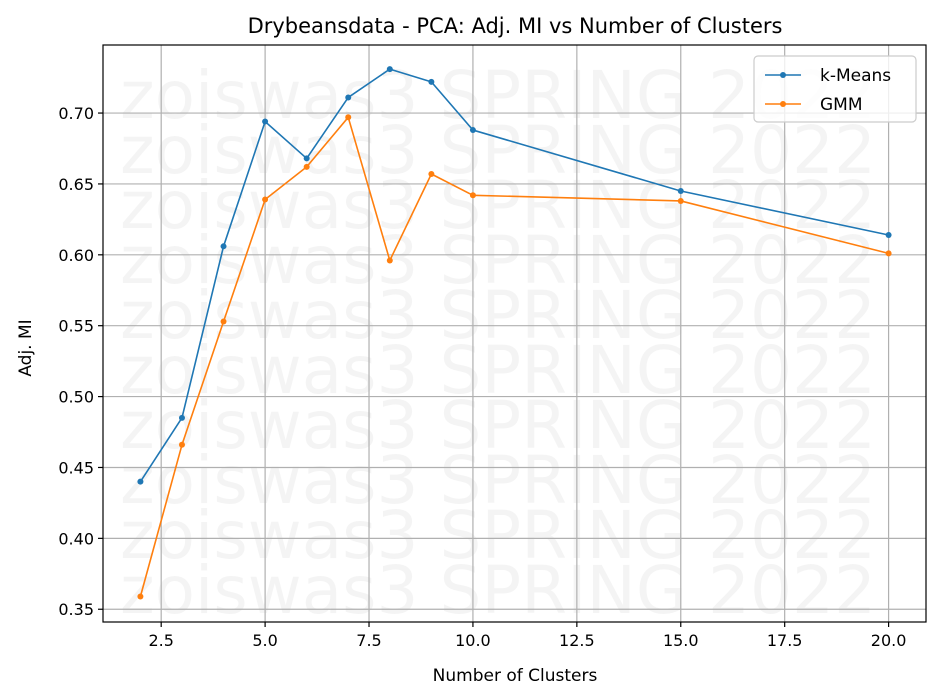 The width and height of the screenshot is (941, 700). I want to click on y-tick-label: 0.40, so click(76, 538).